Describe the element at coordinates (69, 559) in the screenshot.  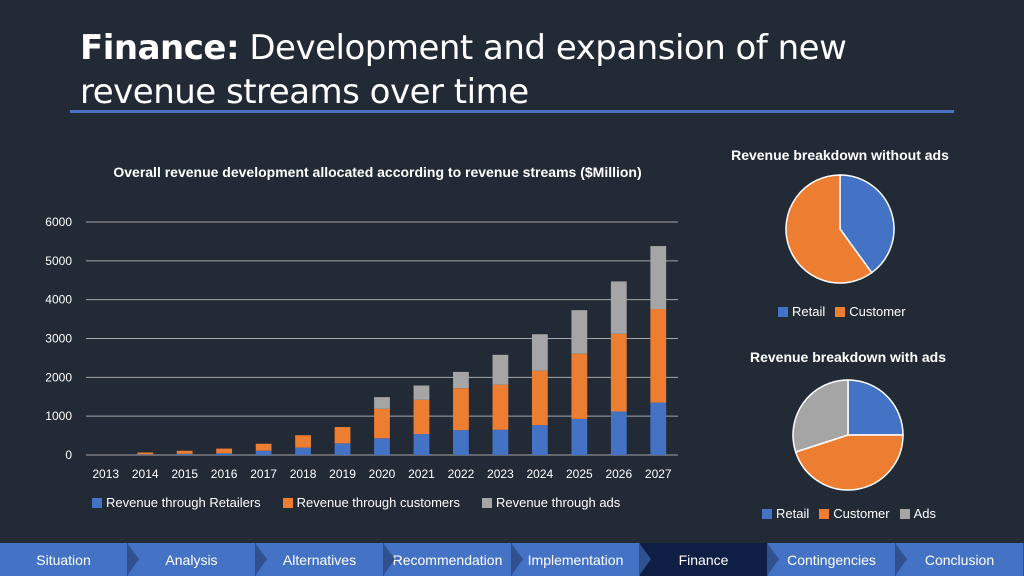
I see `nav-situation: Situation` at that location.